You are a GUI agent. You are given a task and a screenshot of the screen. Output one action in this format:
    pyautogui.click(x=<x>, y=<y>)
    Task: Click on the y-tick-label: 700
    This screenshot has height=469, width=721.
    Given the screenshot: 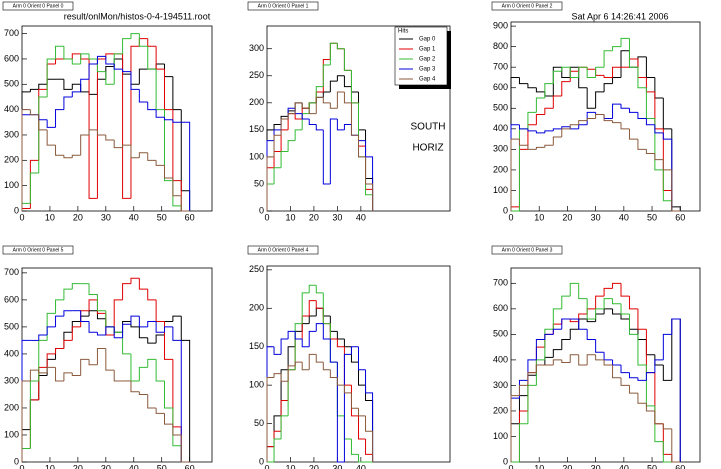 What is the action you would take?
    pyautogui.click(x=500, y=67)
    